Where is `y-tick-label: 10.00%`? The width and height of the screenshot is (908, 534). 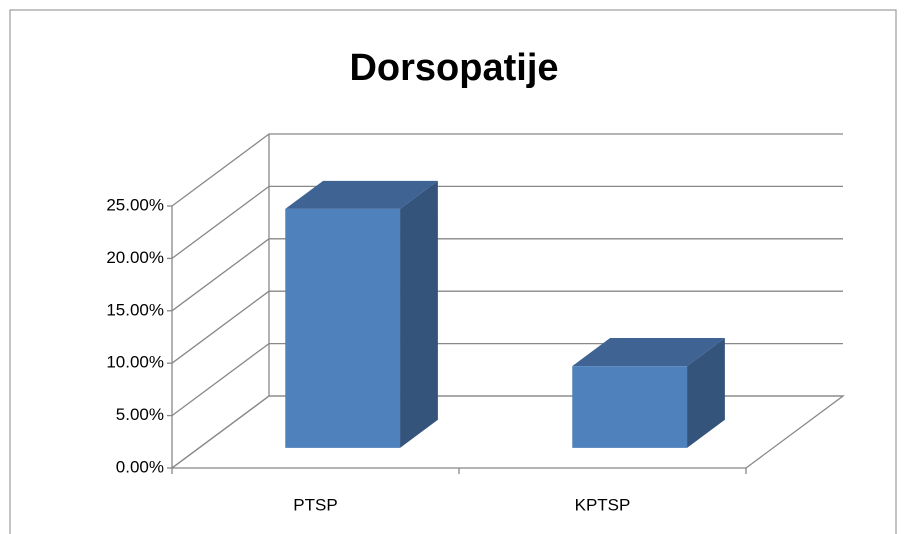
y-tick-label: 10.00% is located at coordinates (135, 362).